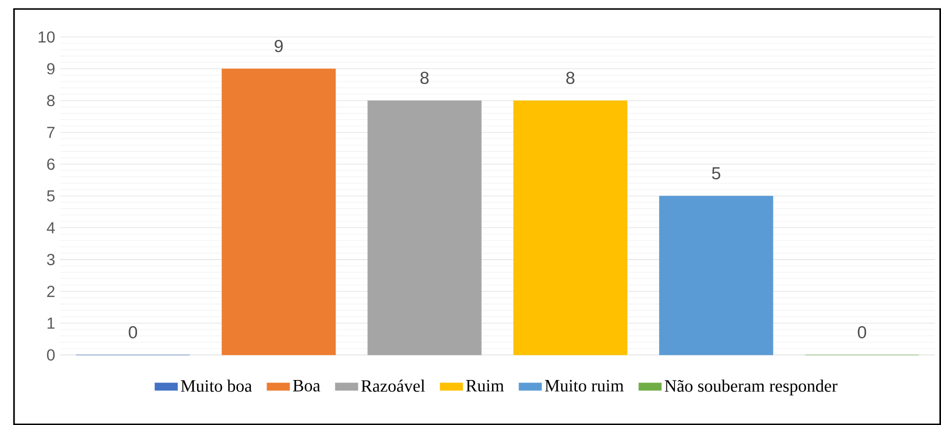 Image resolution: width=941 pixels, height=425 pixels. What do you see at coordinates (51, 260) in the screenshot?
I see `y-tick-label: 3` at bounding box center [51, 260].